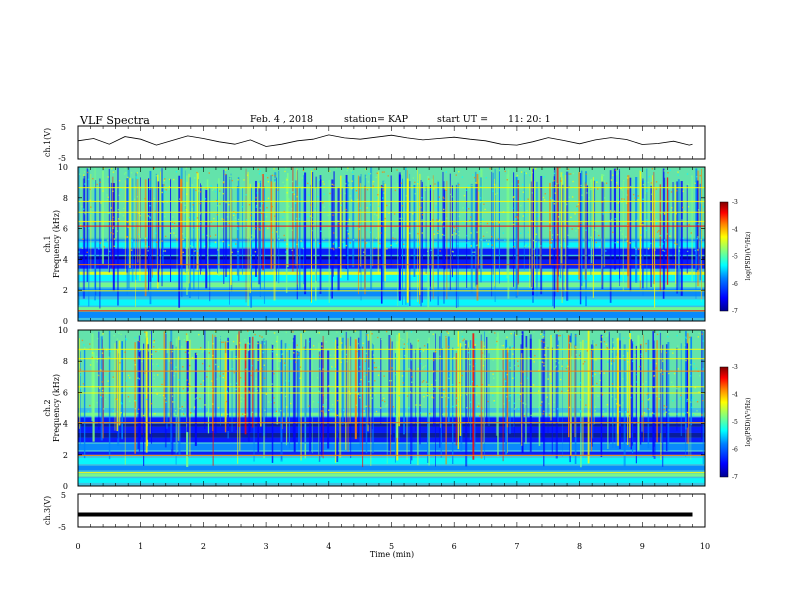 Image resolution: width=792 pixels, height=612 pixels. I want to click on time-tick-label: 1, so click(140, 546).